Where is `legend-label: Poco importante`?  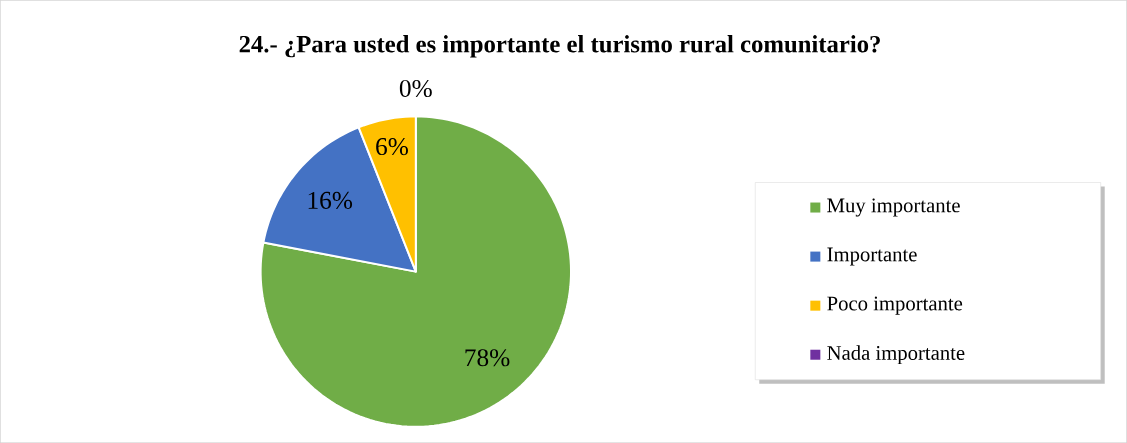
legend-label: Poco importante is located at coordinates (895, 305).